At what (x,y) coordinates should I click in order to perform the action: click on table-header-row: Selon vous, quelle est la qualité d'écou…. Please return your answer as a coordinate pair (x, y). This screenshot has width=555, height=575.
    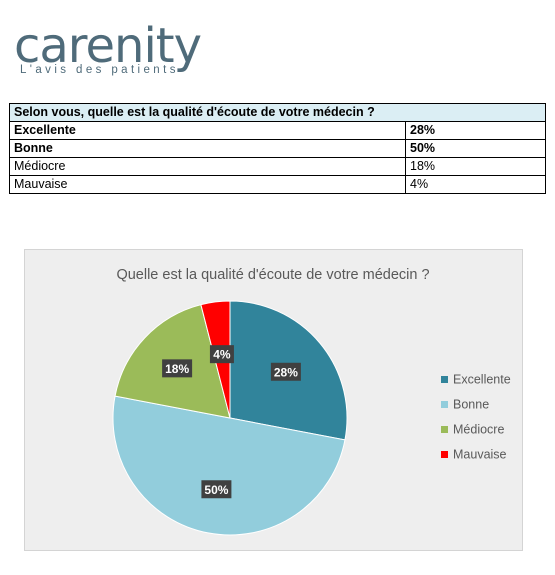
    Looking at the image, I should click on (277, 112).